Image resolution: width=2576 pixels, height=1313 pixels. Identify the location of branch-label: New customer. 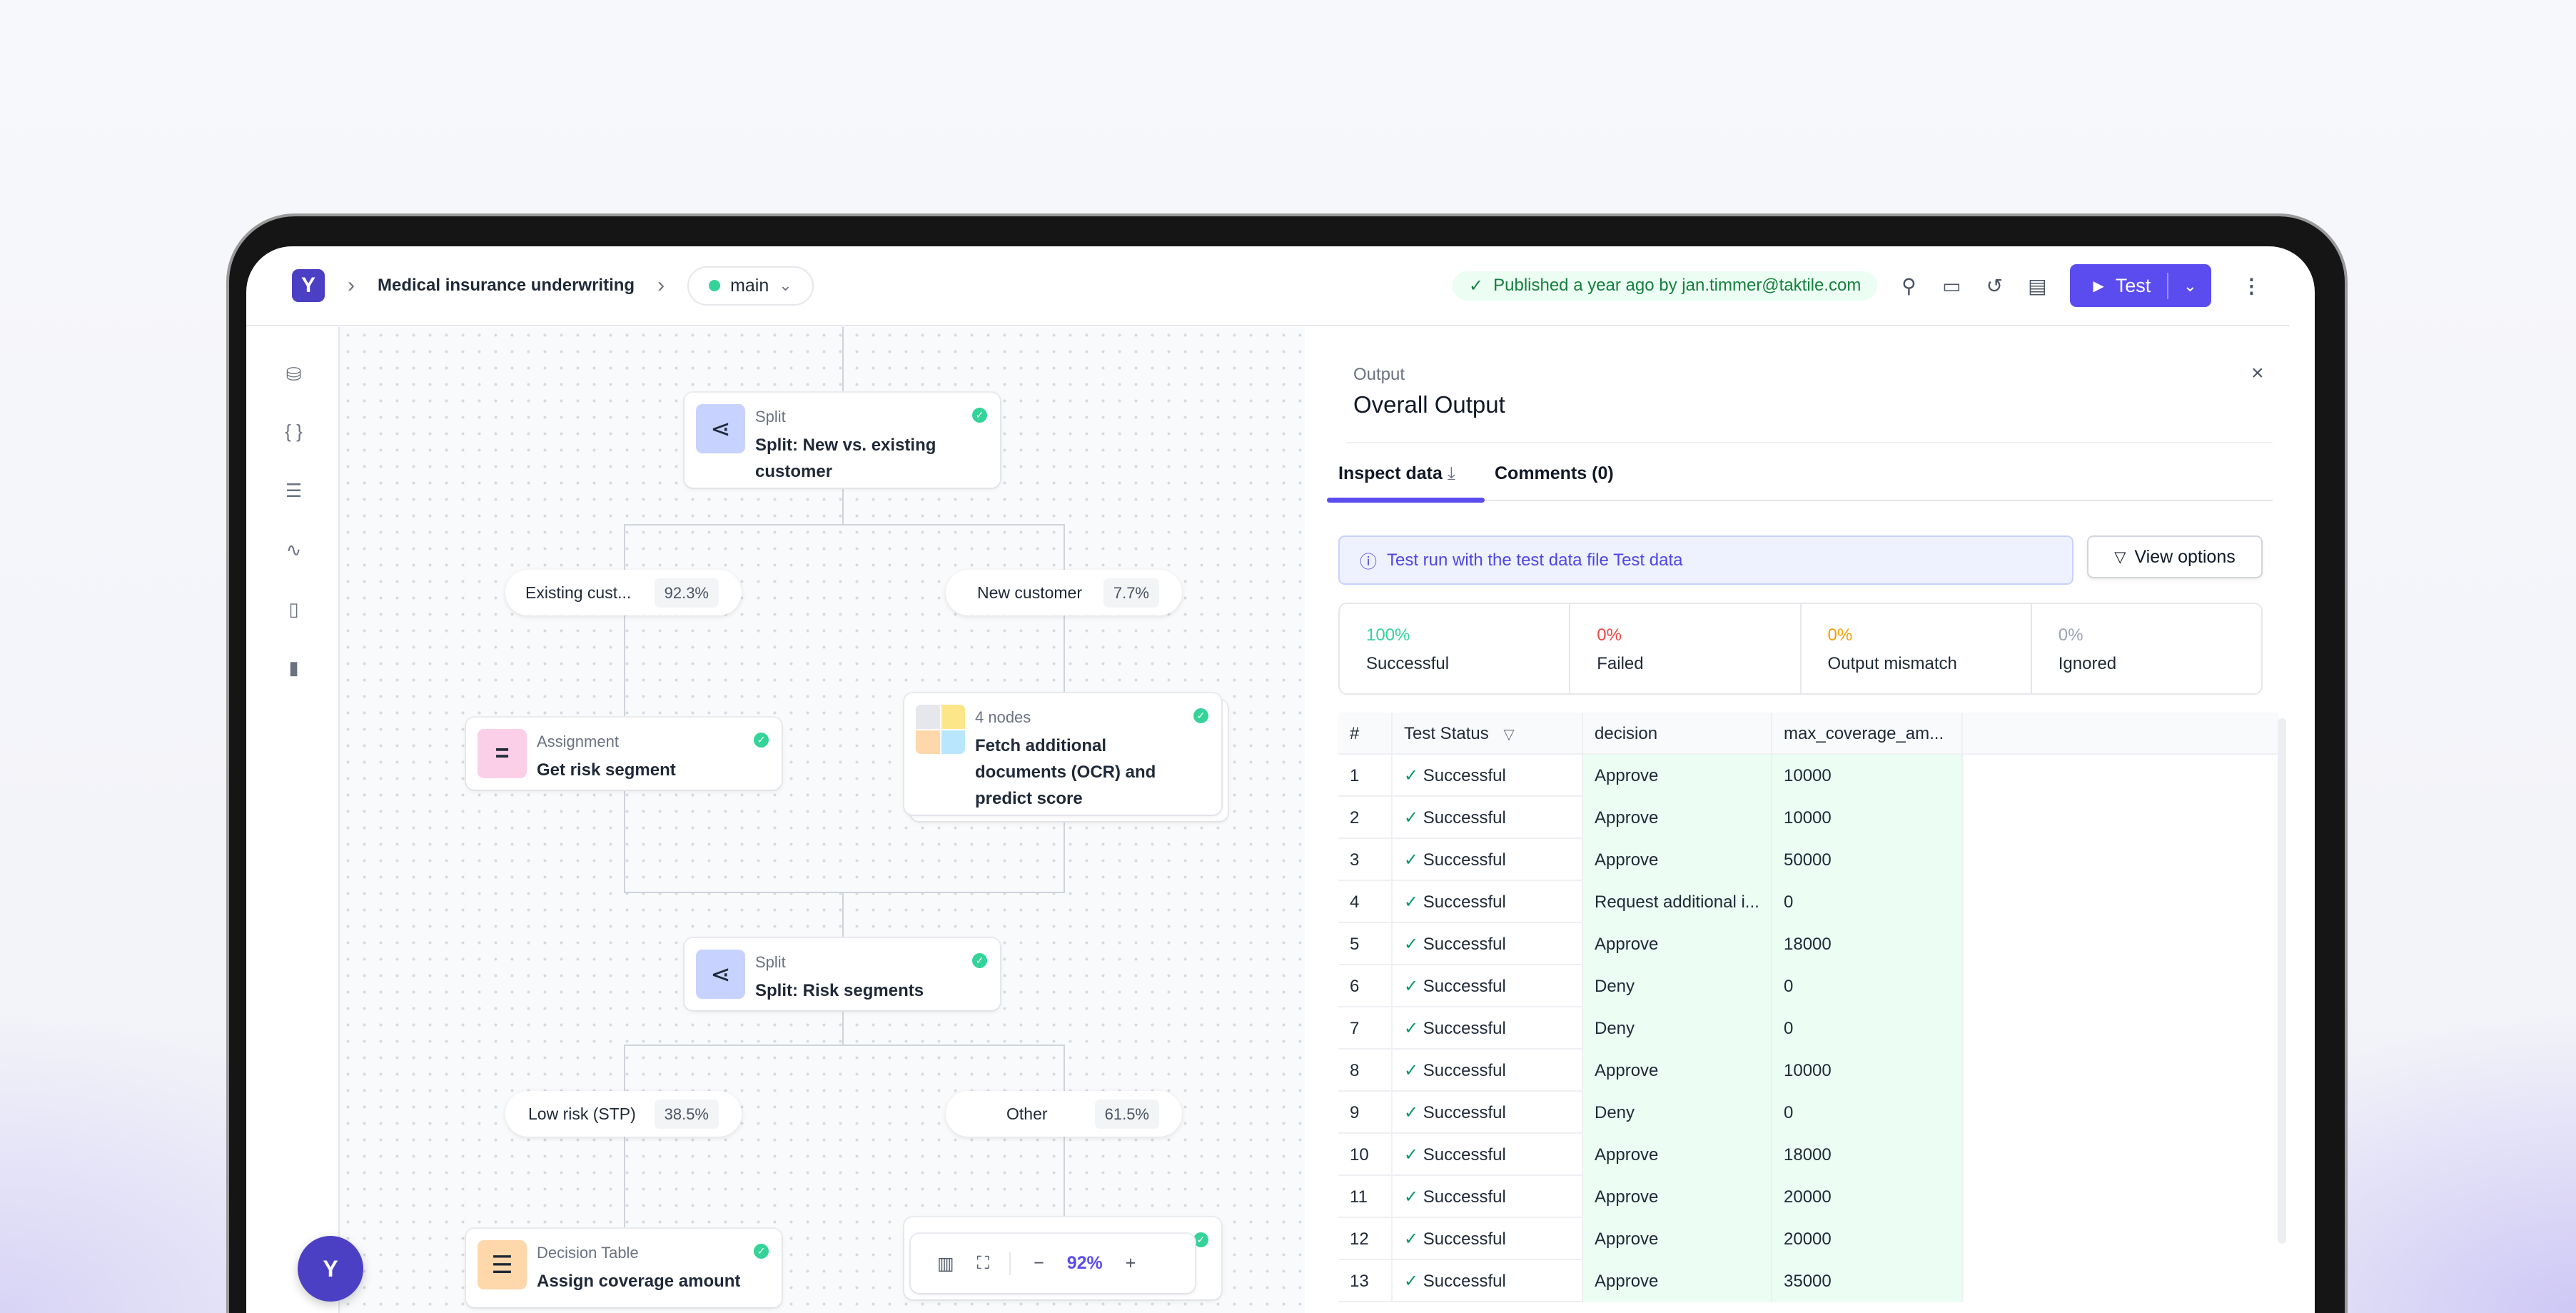
(1029, 592).